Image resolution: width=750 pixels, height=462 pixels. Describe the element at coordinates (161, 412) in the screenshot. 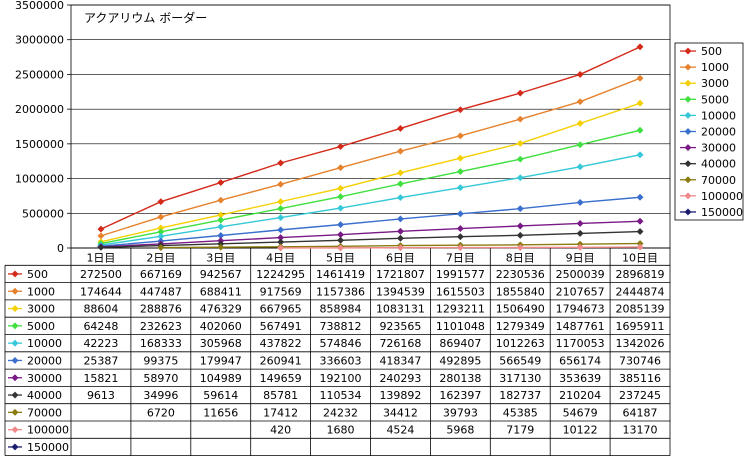

I see `table-cell: 6720` at that location.